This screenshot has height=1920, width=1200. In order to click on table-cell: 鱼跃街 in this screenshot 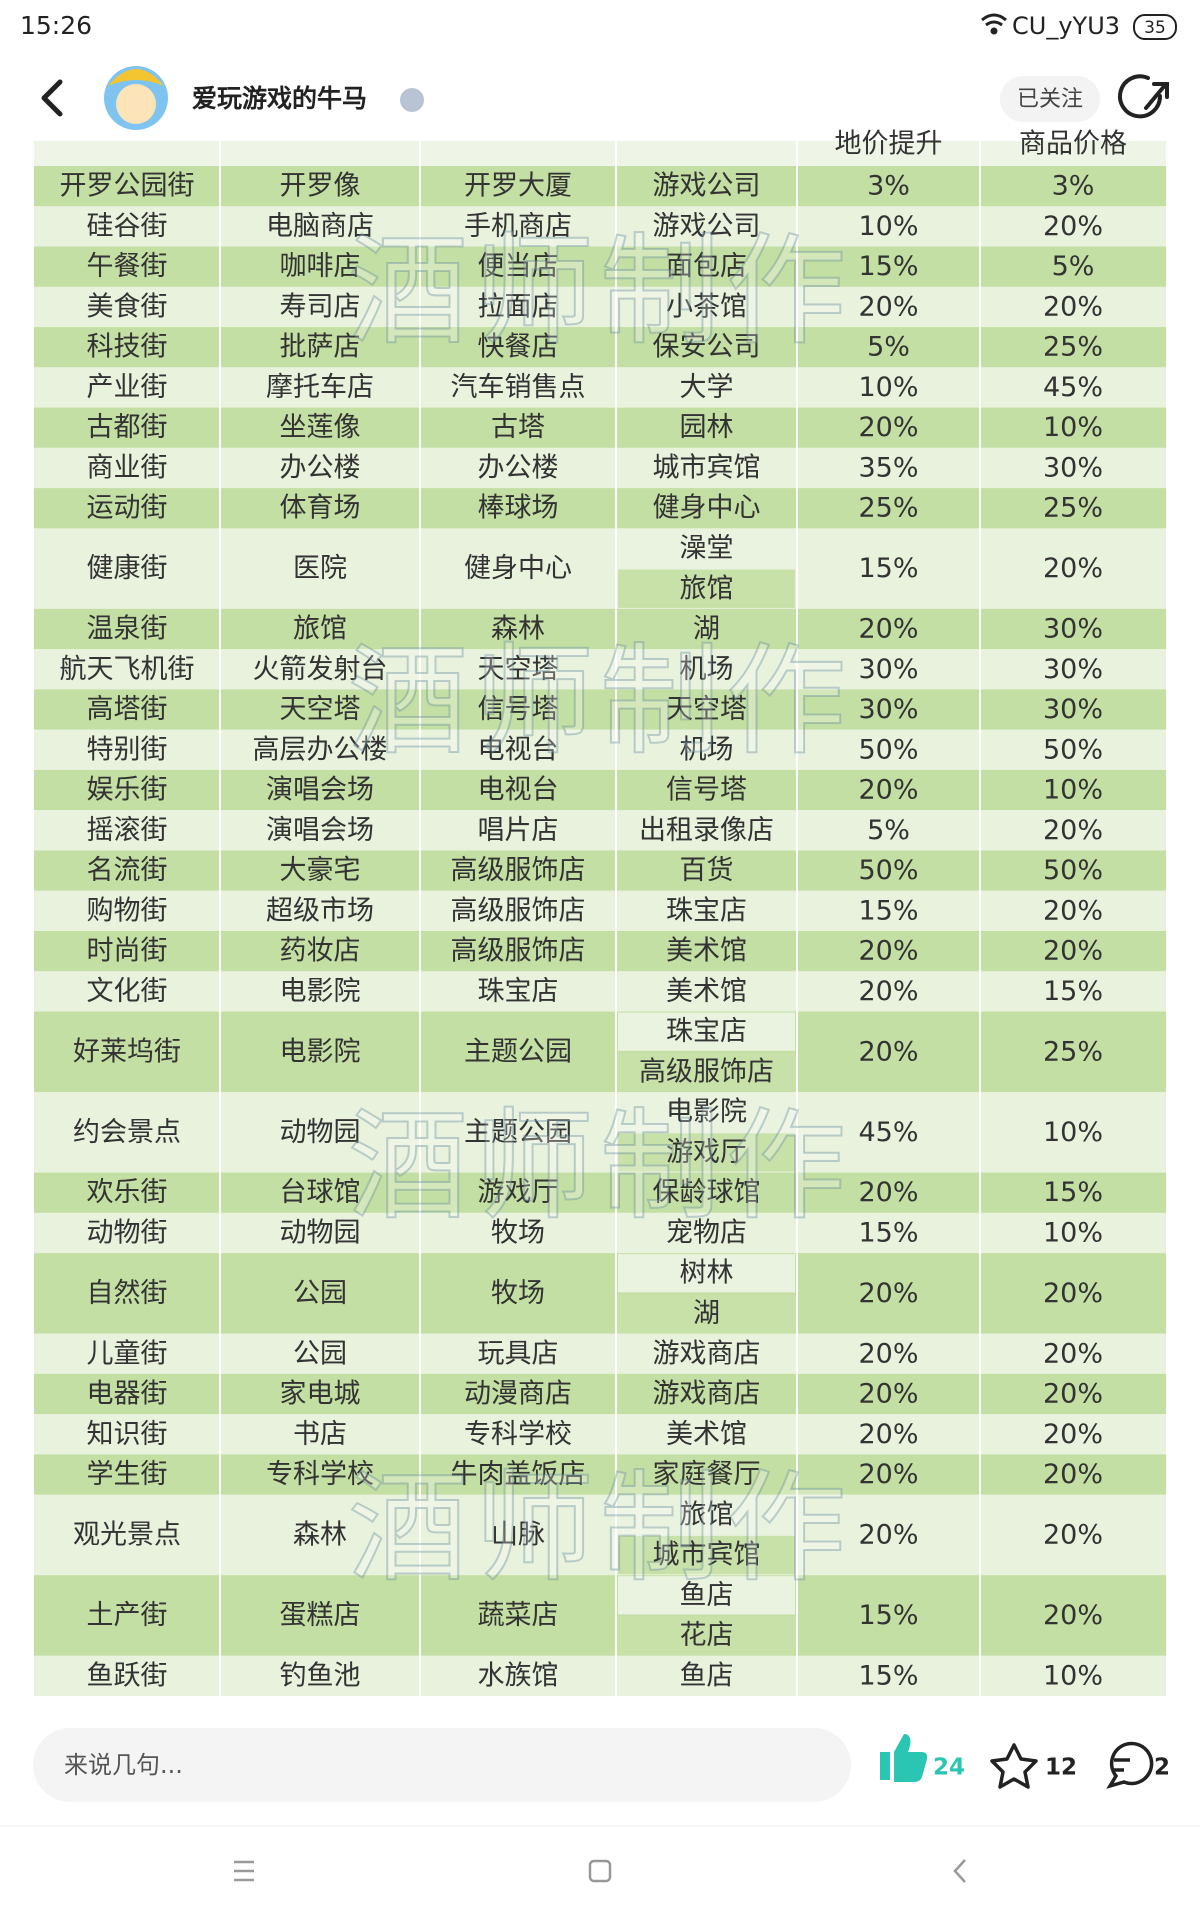, I will do `click(127, 1675)`.